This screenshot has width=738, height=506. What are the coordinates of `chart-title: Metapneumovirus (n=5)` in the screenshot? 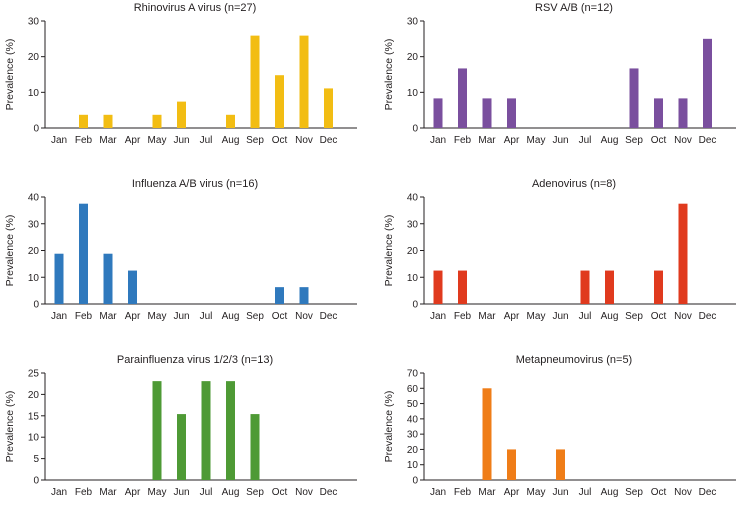 It's located at (574, 360).